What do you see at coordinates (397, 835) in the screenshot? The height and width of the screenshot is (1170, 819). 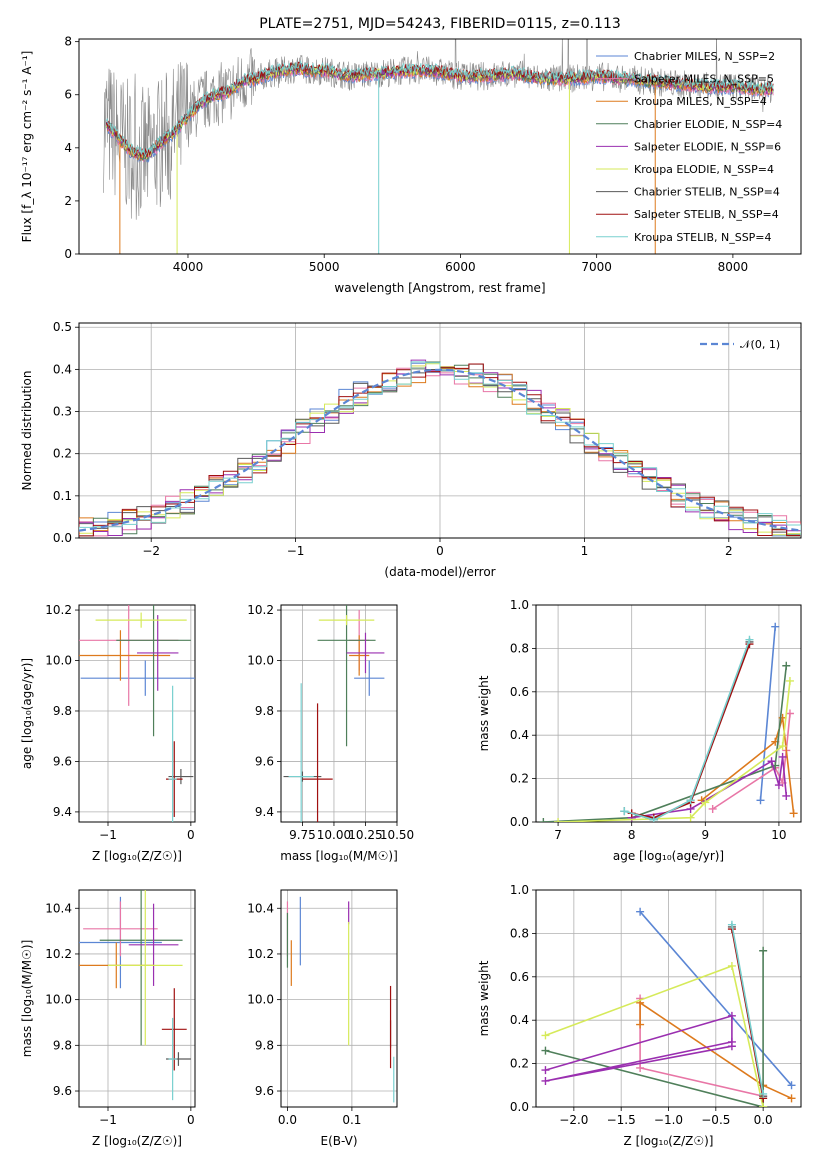 I see `x-tick-label: 10.50` at bounding box center [397, 835].